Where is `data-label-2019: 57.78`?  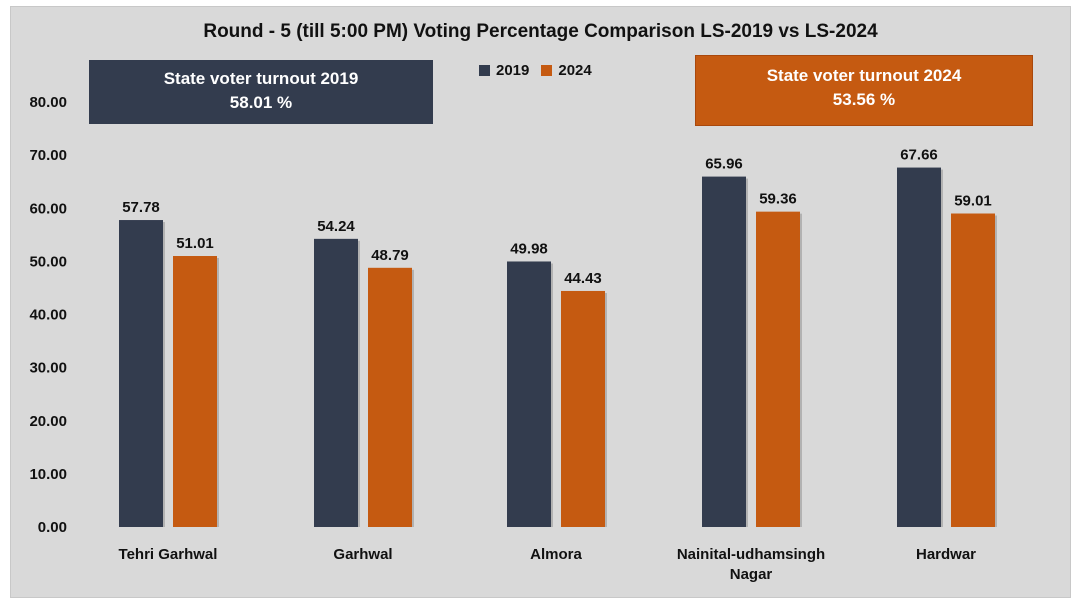
data-label-2019: 57.78 is located at coordinates (141, 207).